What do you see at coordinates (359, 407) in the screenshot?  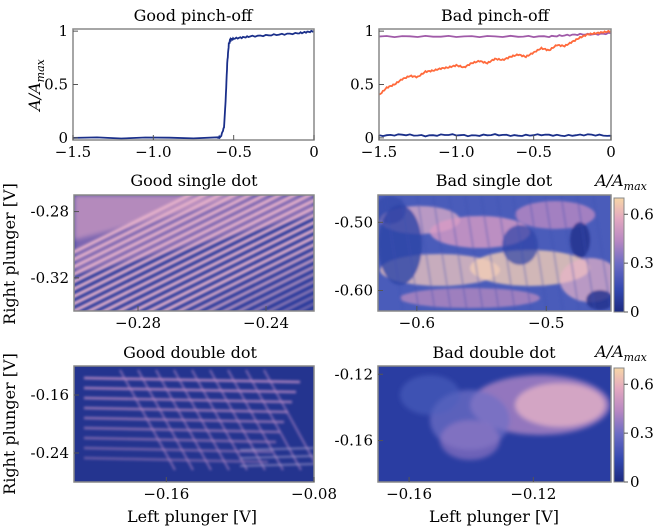 I see `y-axis: -0.12 -0.16` at bounding box center [359, 407].